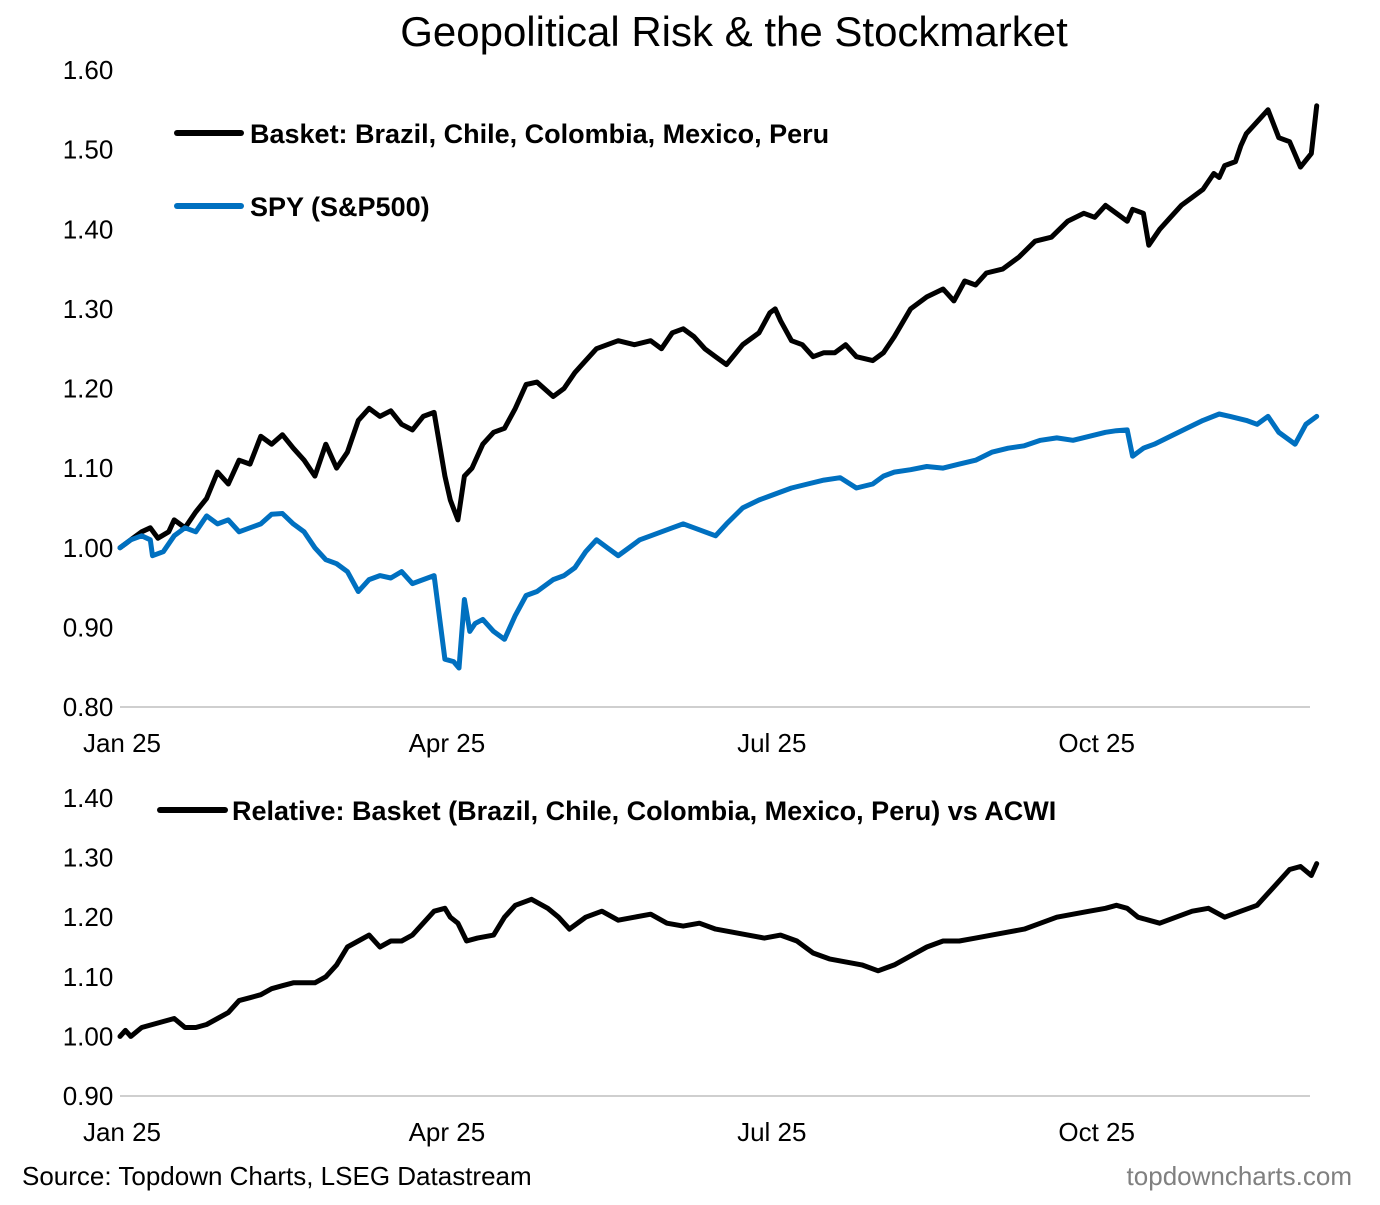  I want to click on top-x-tick-label: Jan 25, so click(122, 743).